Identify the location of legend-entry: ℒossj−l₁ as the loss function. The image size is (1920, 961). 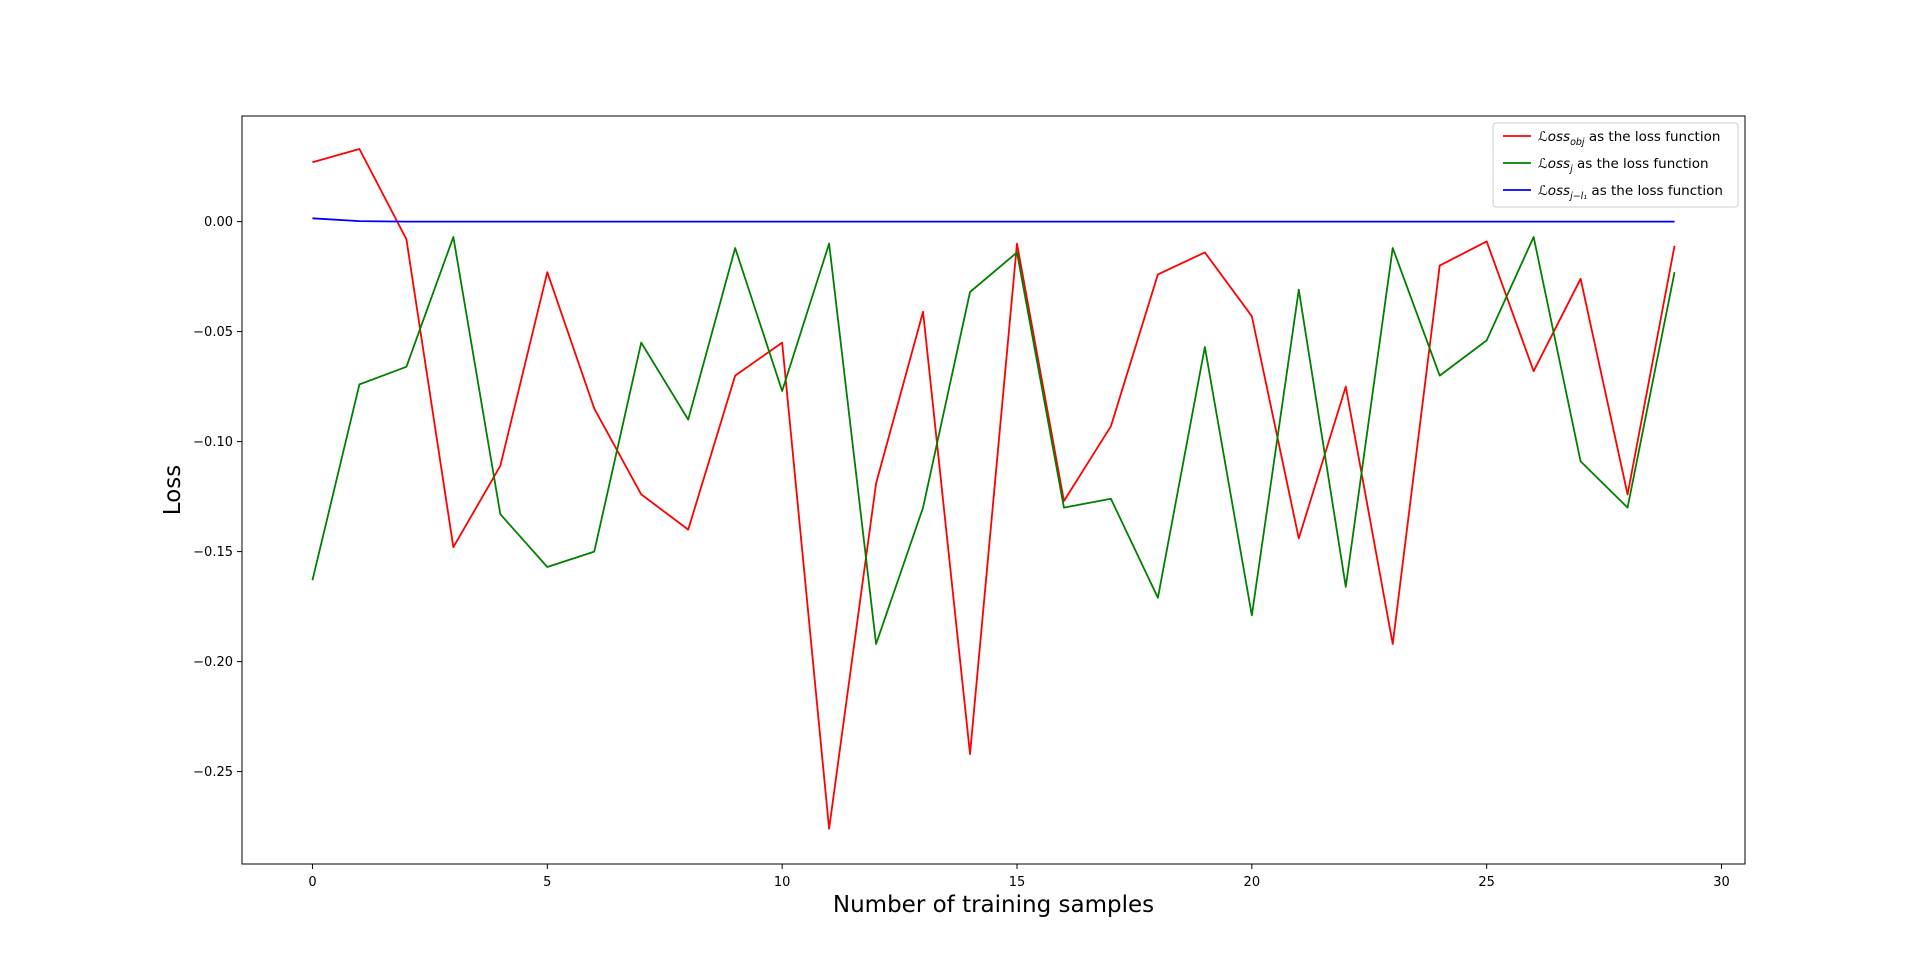
(1613, 192).